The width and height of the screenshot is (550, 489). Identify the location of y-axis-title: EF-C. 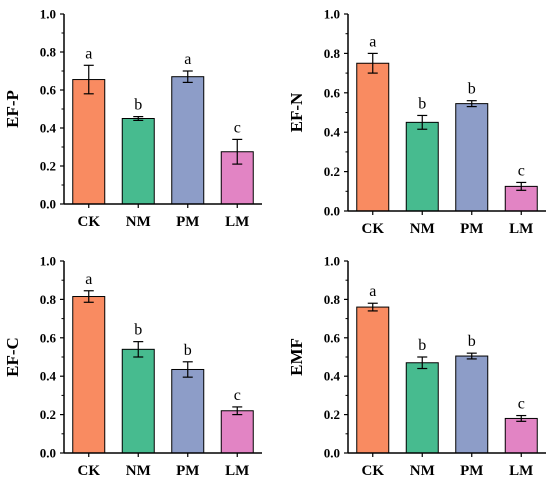
(12, 357).